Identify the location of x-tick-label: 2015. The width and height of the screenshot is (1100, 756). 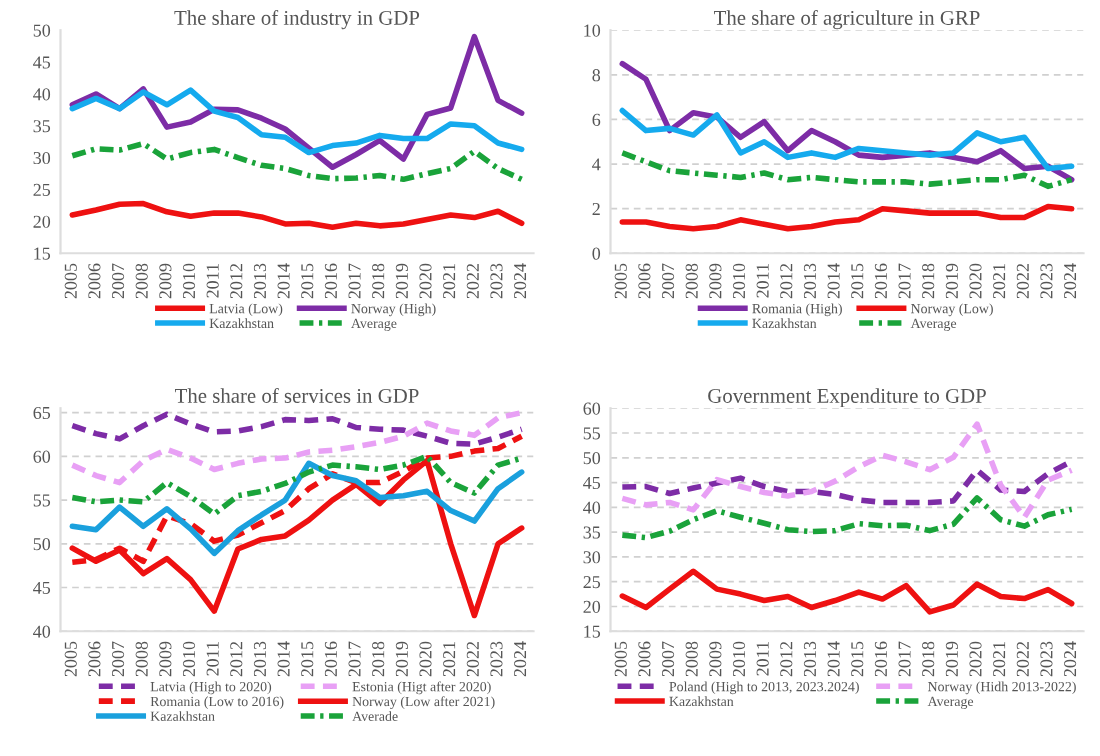
(857, 281).